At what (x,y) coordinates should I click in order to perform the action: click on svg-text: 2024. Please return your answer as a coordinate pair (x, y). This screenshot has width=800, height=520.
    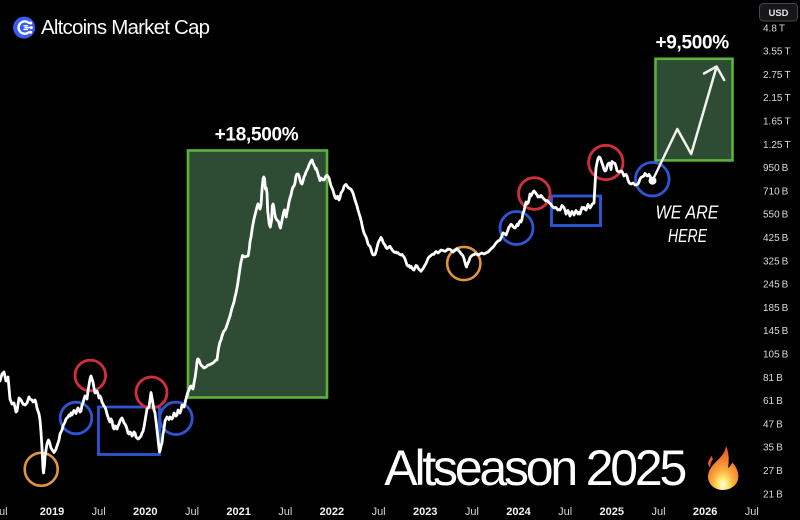
    Looking at the image, I should click on (518, 512).